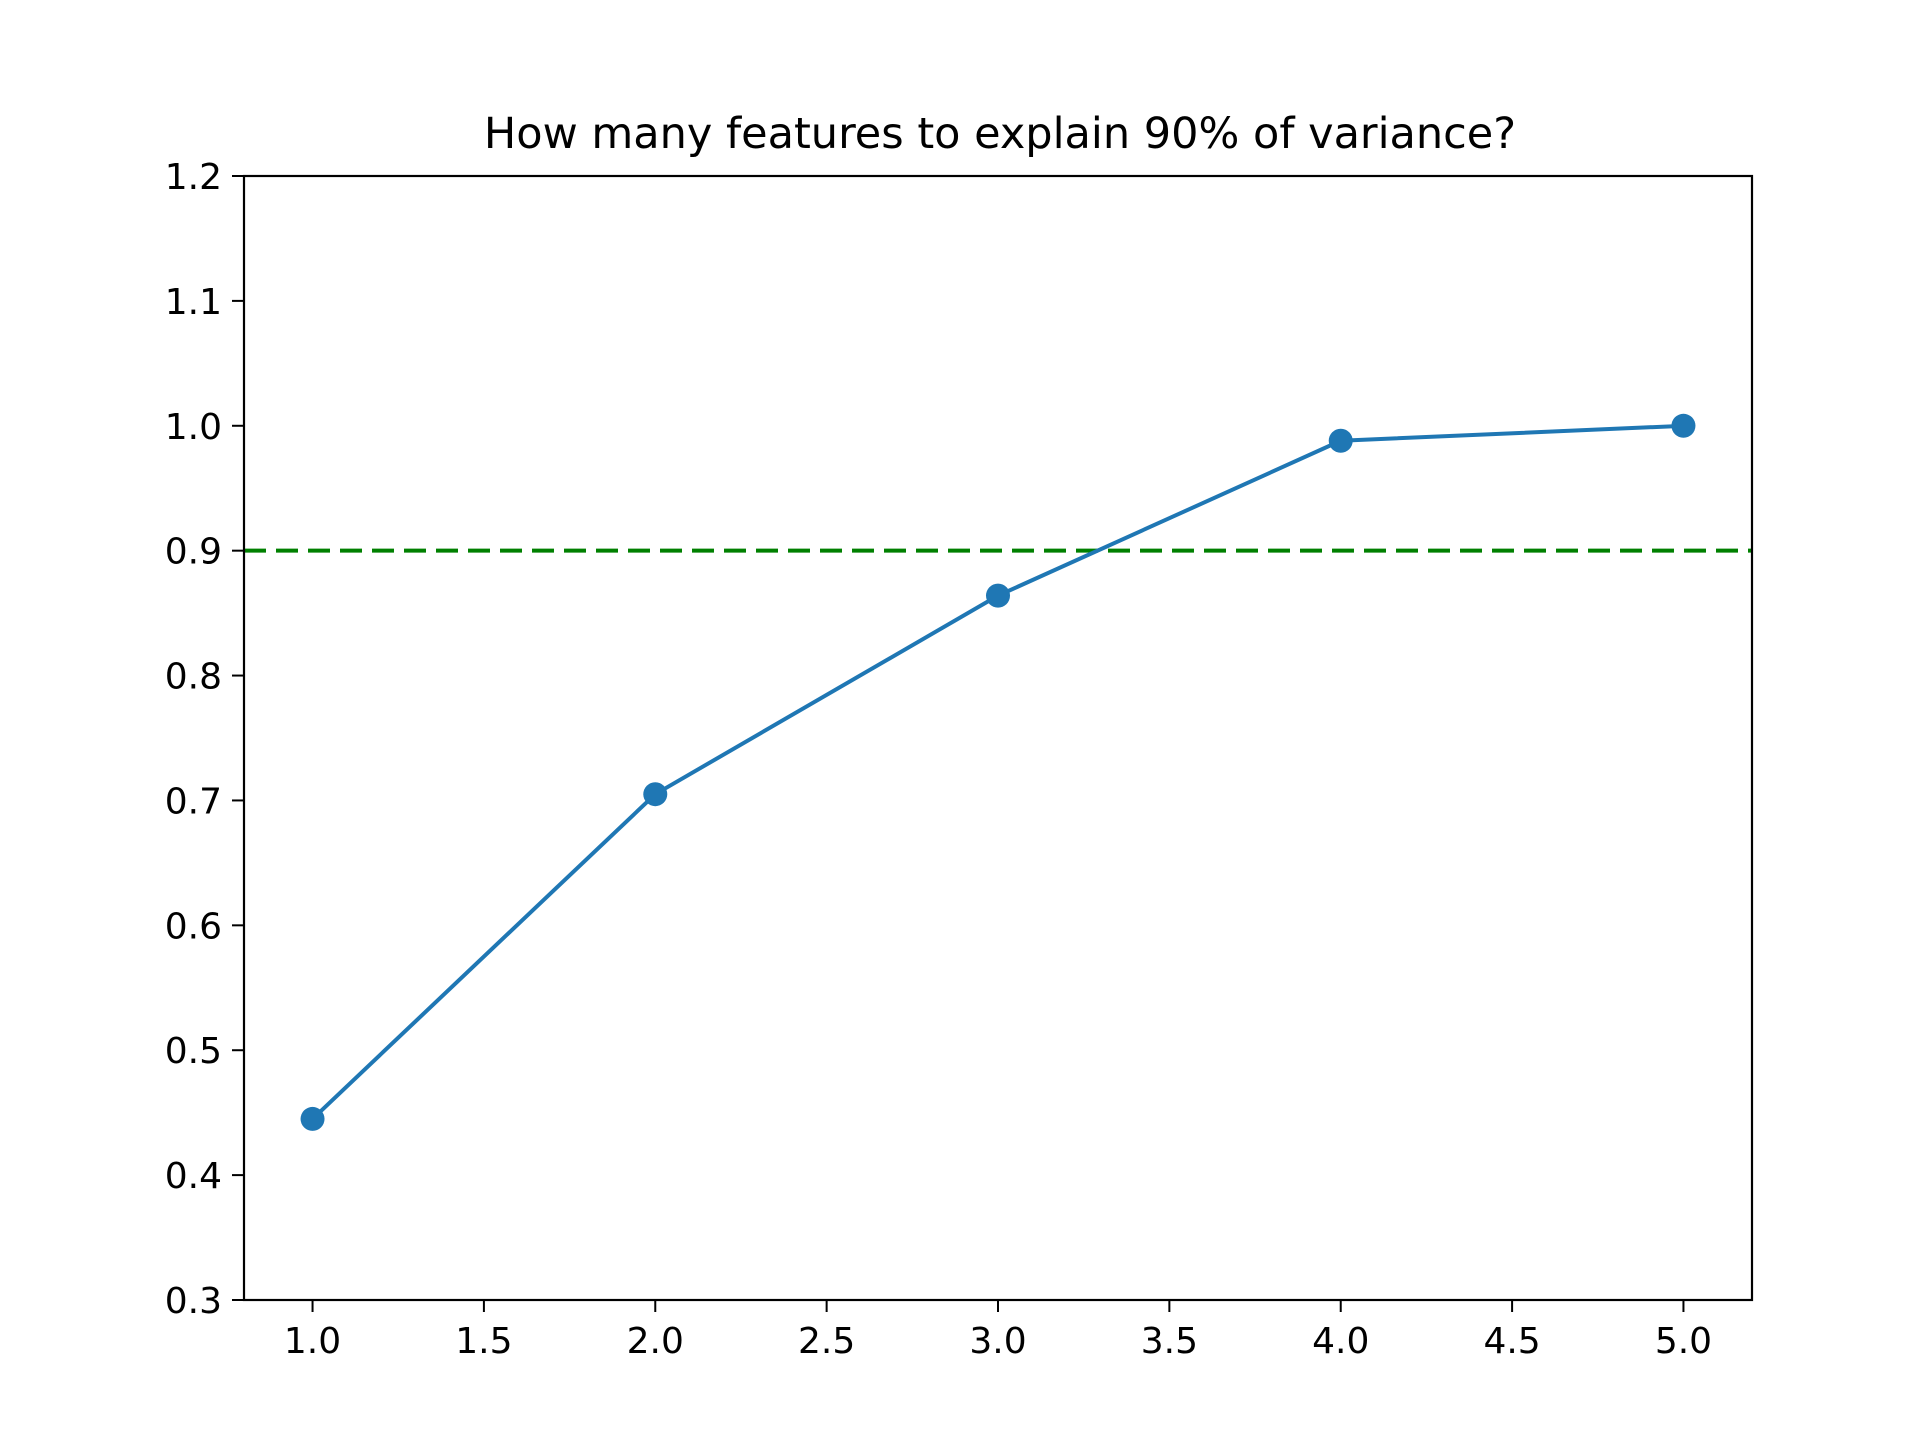 The width and height of the screenshot is (1920, 1440). Describe the element at coordinates (1169, 1341) in the screenshot. I see `x-tick-label-5: 3.5` at that location.